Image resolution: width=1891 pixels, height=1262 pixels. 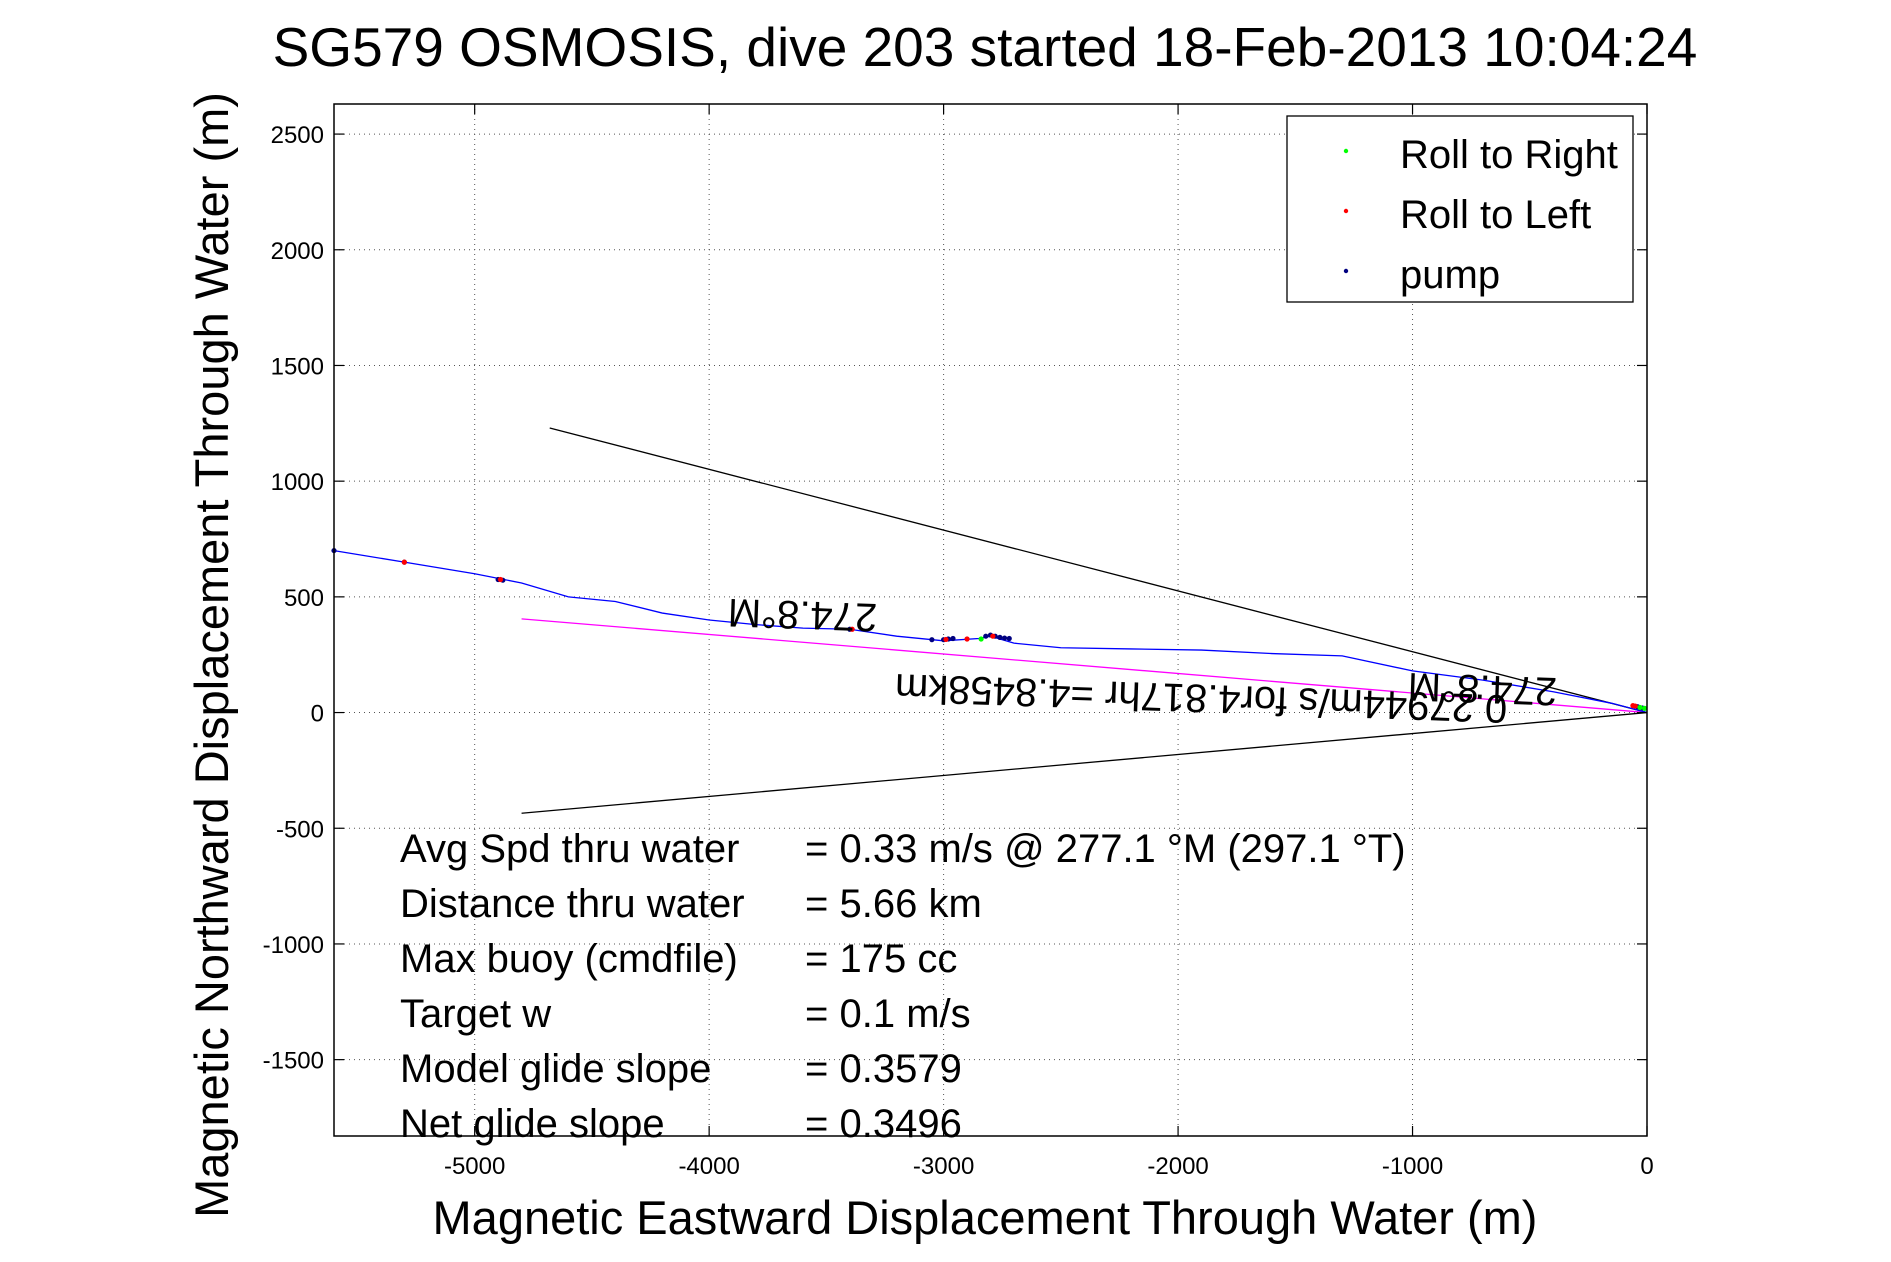 I want to click on stat-value: = 175 cc, so click(x=881, y=959).